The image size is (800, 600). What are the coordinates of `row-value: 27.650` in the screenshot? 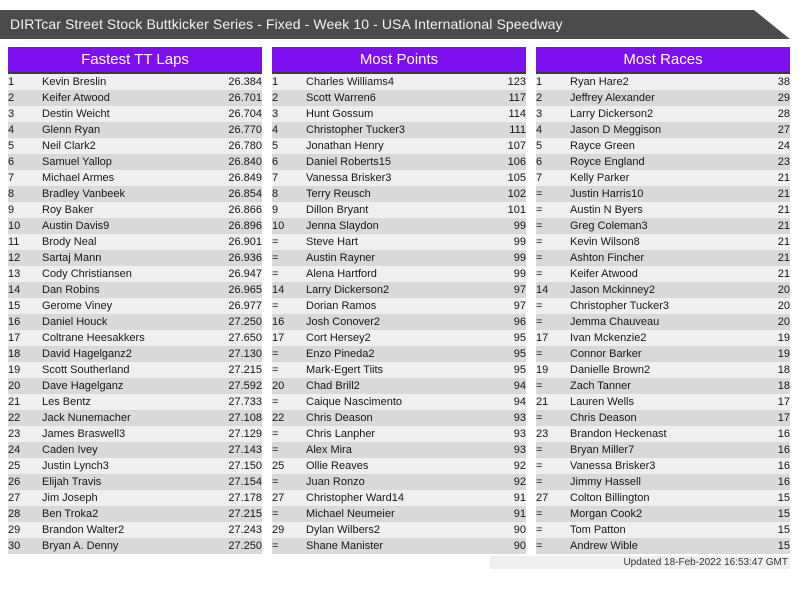 It's located at (245, 338).